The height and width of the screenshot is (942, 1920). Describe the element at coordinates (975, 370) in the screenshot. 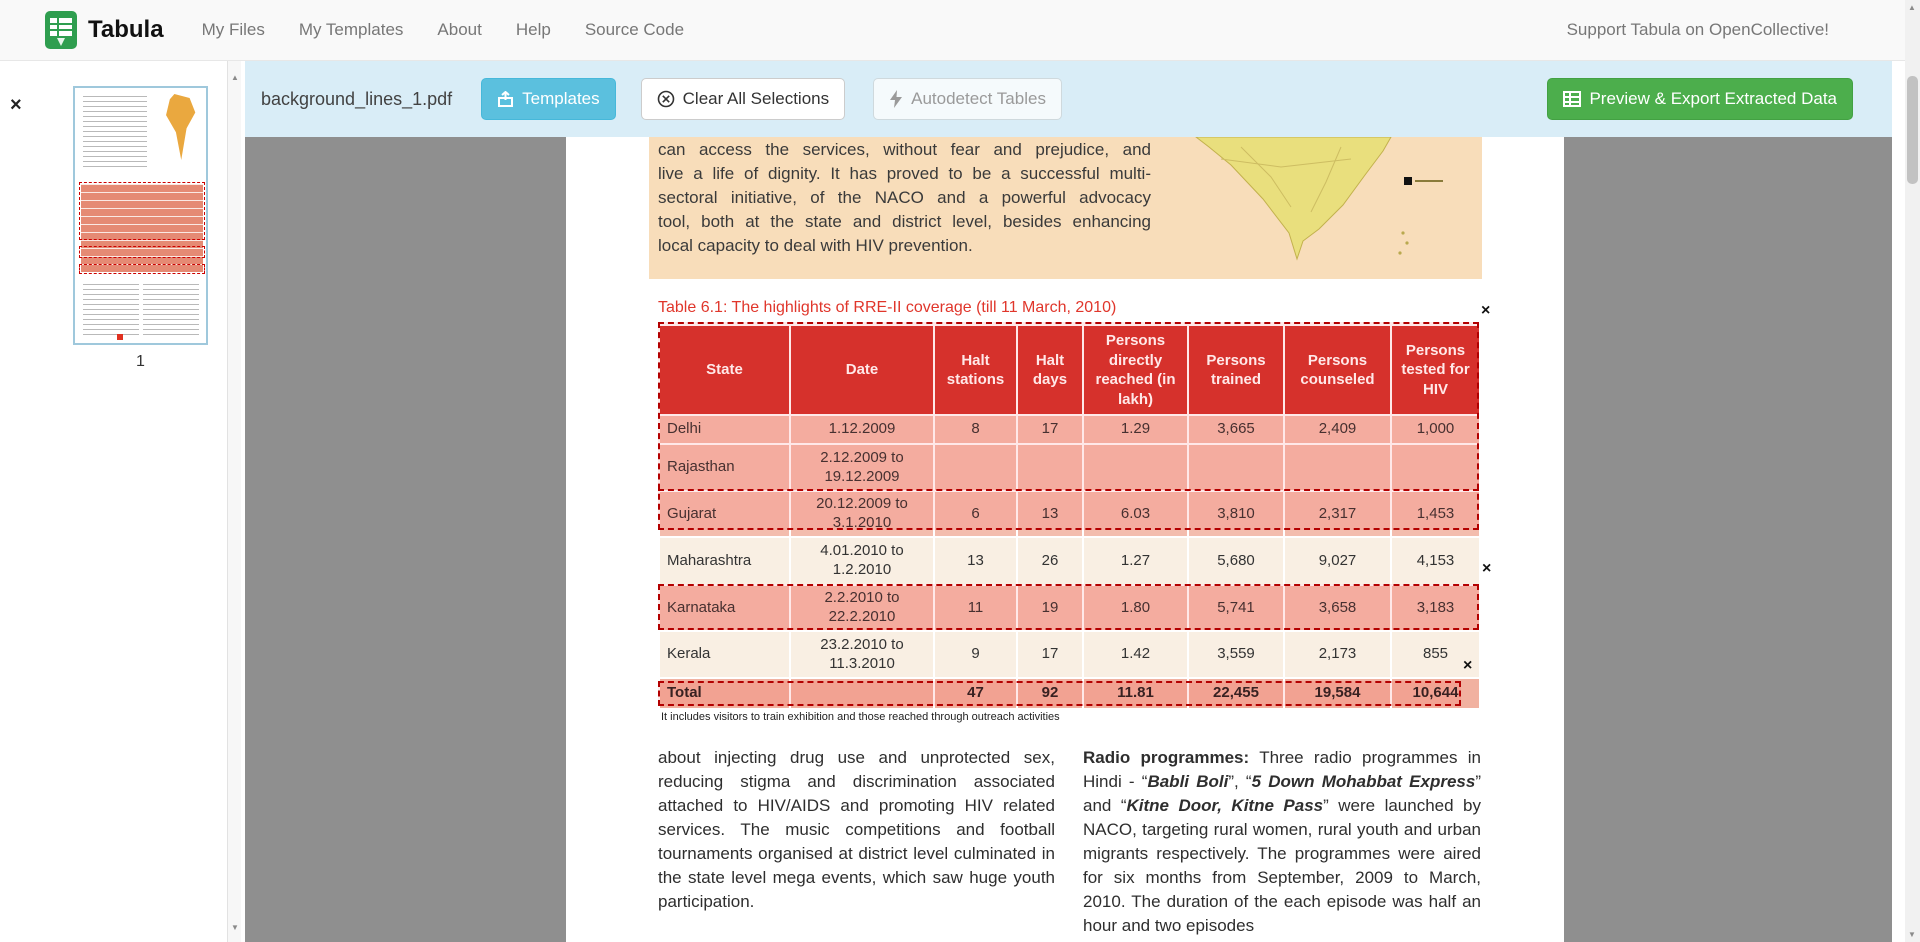

I see `table-header-cell: Halt stations` at that location.